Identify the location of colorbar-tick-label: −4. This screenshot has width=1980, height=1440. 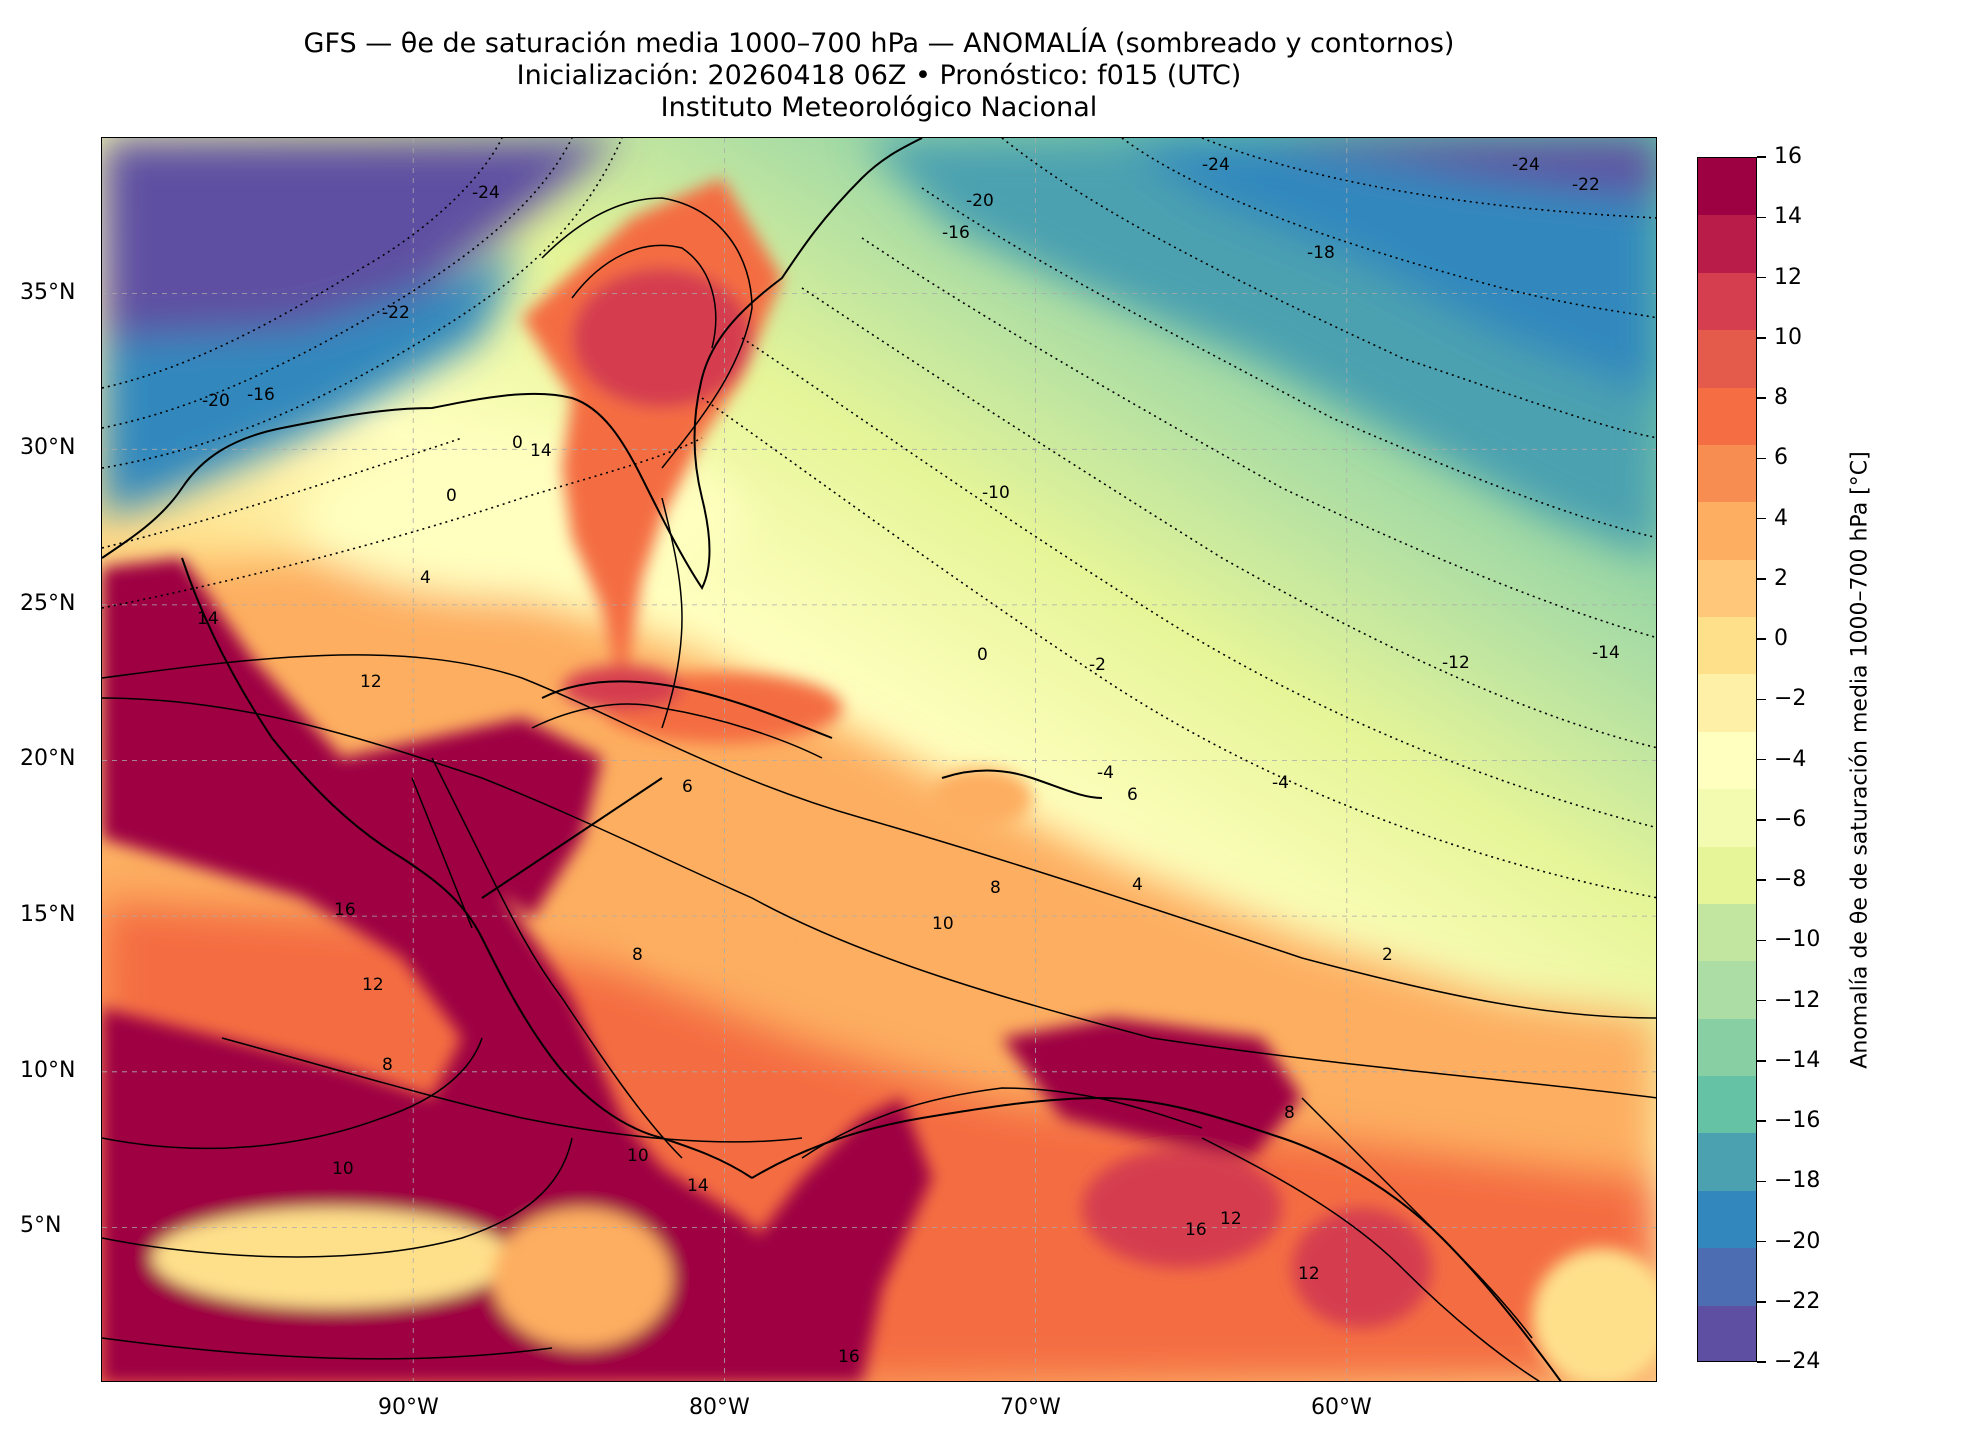
(1790, 759).